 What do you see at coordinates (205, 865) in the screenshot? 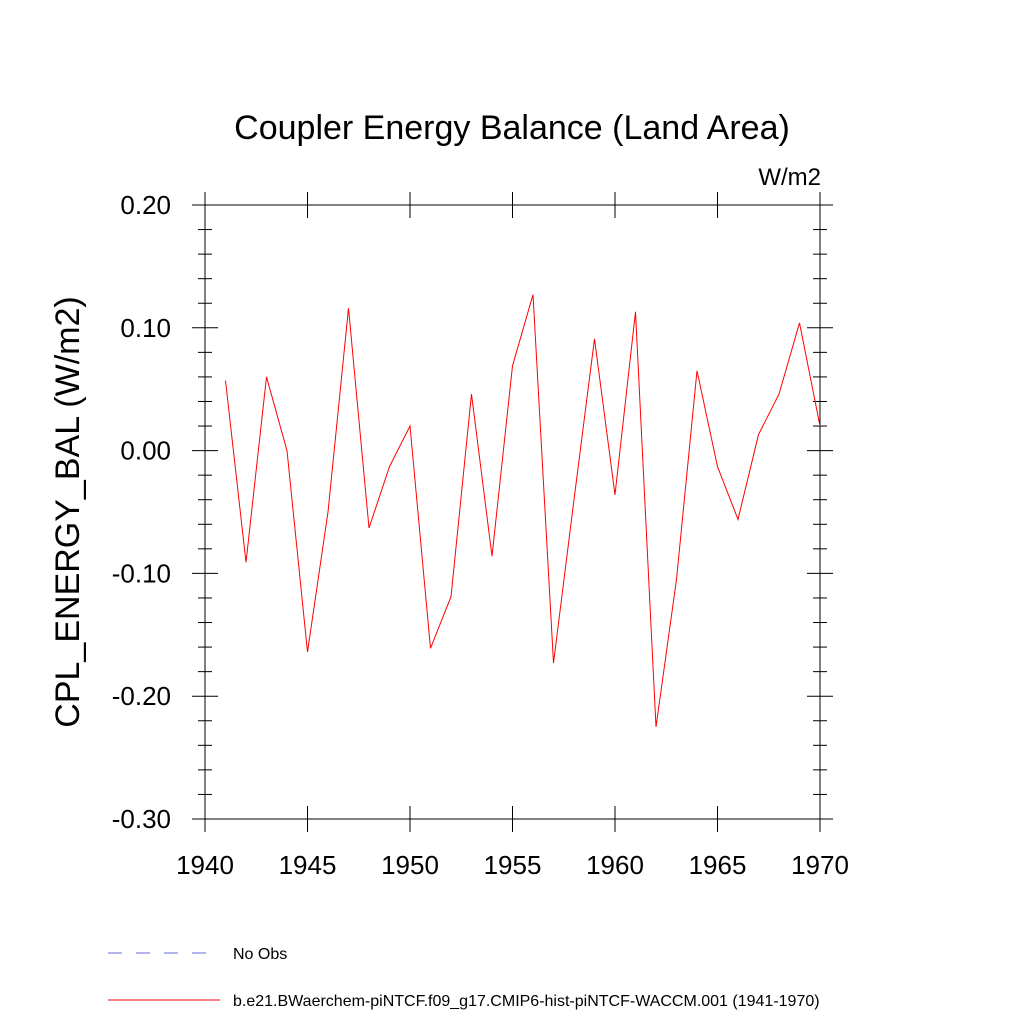
I see `x-tick-label: 1940` at bounding box center [205, 865].